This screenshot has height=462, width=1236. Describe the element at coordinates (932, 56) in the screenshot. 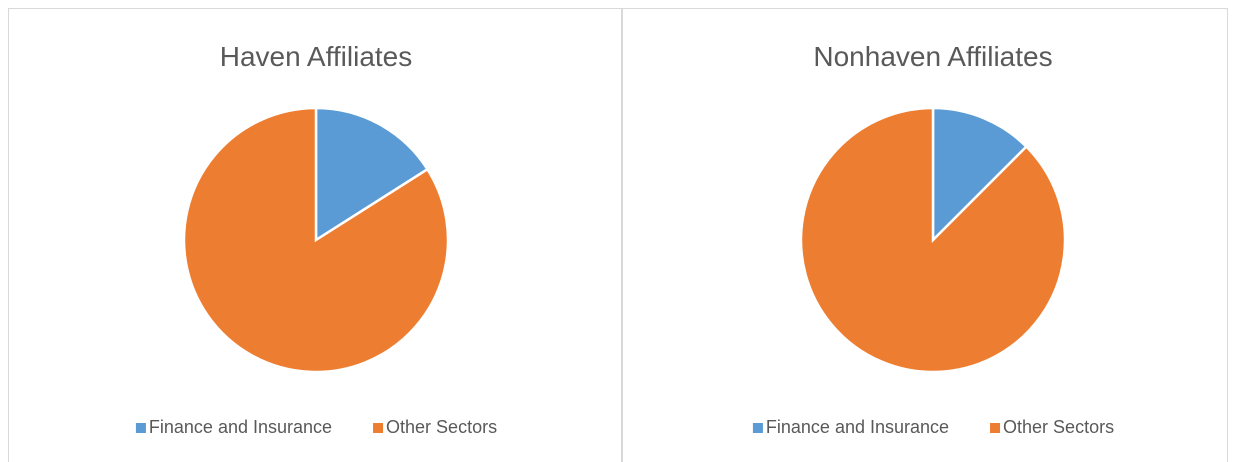

I see `chart-title: Nonhaven Affiliates` at that location.